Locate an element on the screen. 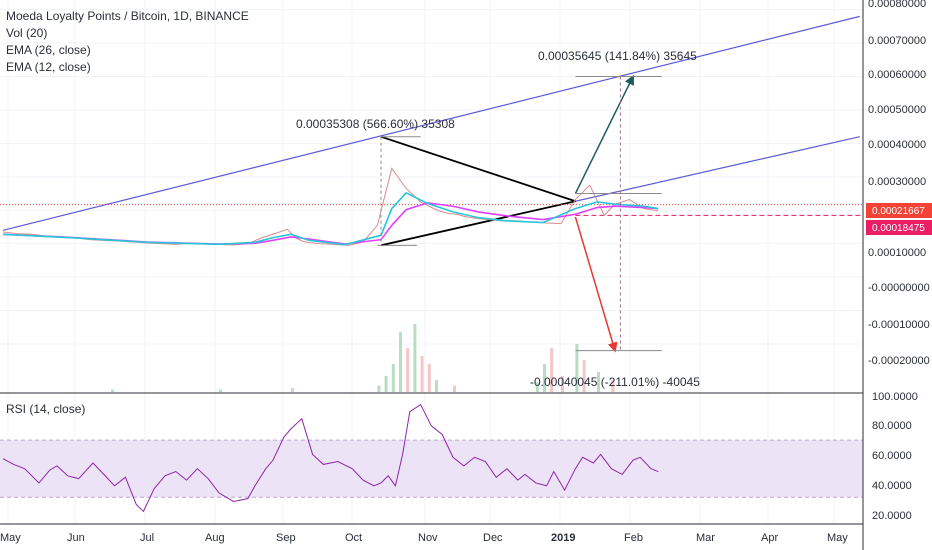 This screenshot has width=932, height=550. rsi-line is located at coordinates (330, 458).